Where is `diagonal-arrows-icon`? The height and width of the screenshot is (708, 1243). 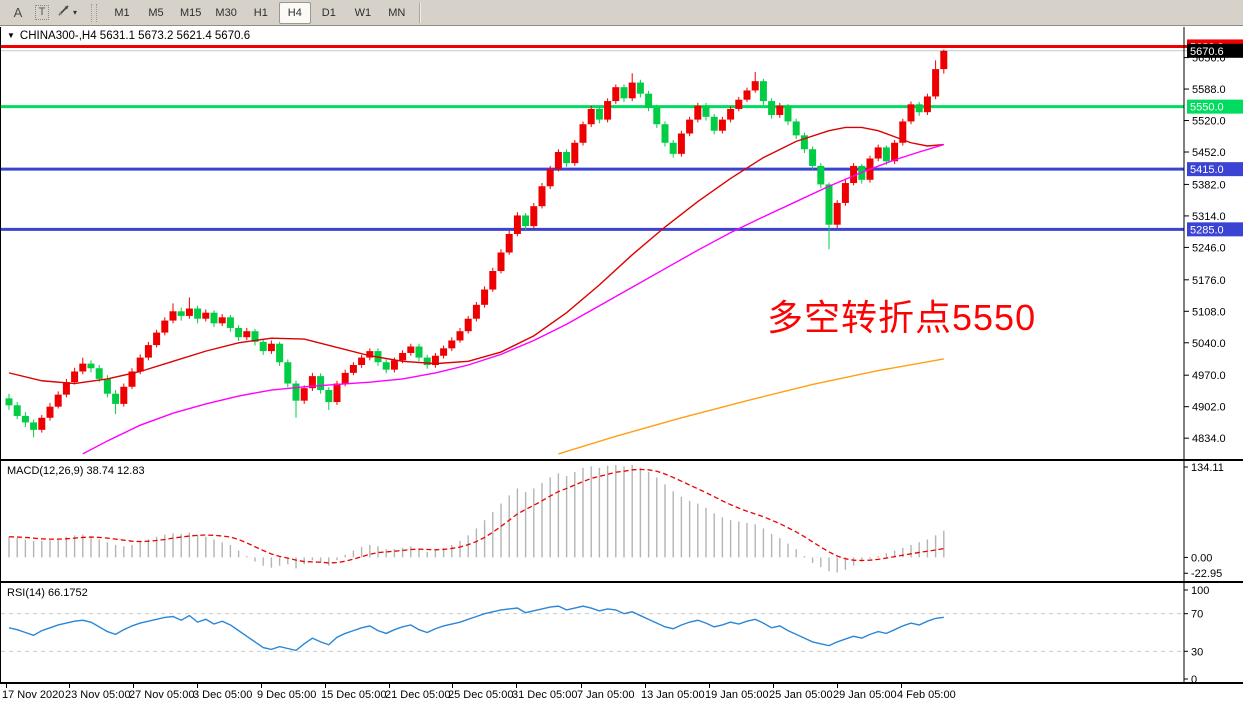 diagonal-arrows-icon is located at coordinates (63, 12).